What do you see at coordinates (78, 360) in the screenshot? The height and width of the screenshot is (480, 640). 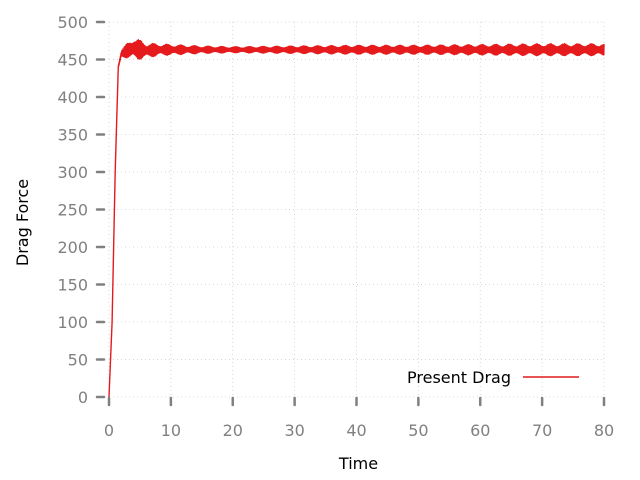 I see `y-tick-label: 50` at bounding box center [78, 360].